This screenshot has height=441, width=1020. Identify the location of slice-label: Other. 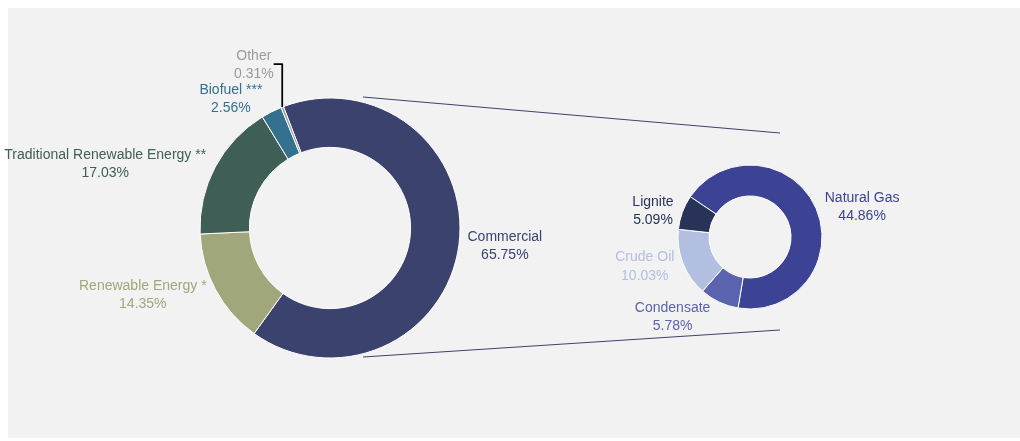
(254, 54).